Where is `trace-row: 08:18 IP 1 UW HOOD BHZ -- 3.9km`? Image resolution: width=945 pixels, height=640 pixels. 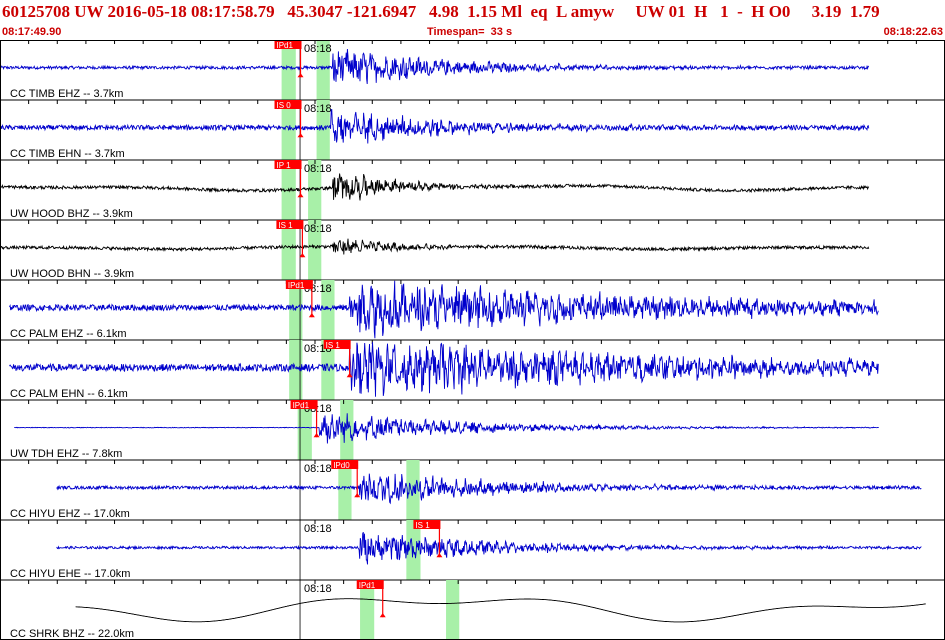
trace-row: 08:18 IP 1 UW HOOD BHZ -- 3.9km is located at coordinates (472, 190).